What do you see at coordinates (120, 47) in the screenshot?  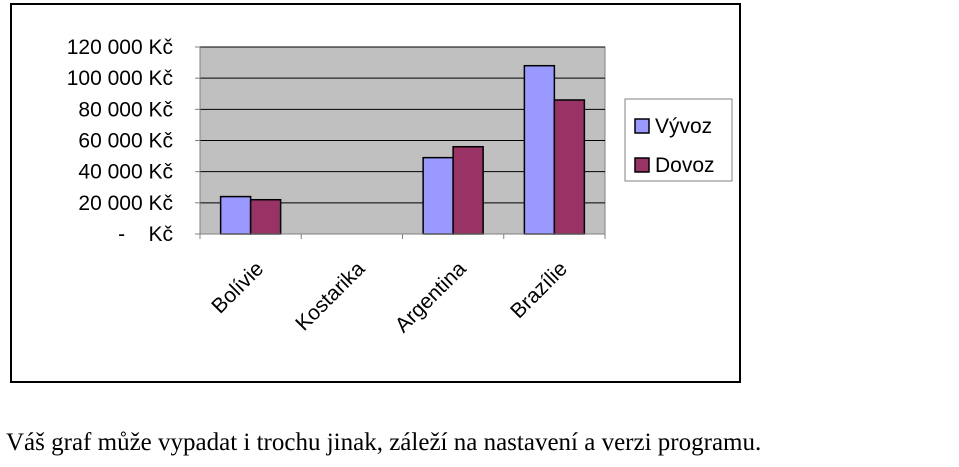 I see `y-tick-label: 120 000 Kč` at bounding box center [120, 47].